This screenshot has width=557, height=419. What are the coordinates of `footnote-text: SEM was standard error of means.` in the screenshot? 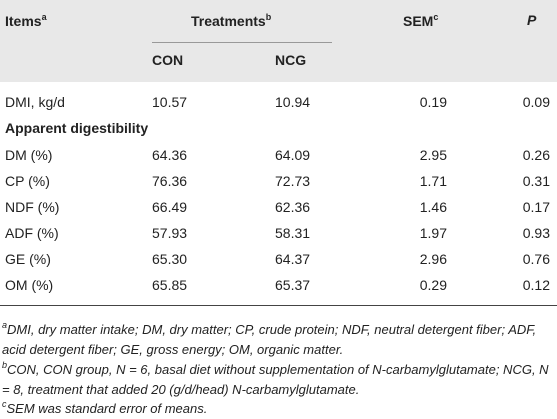 It's located at (107, 408).